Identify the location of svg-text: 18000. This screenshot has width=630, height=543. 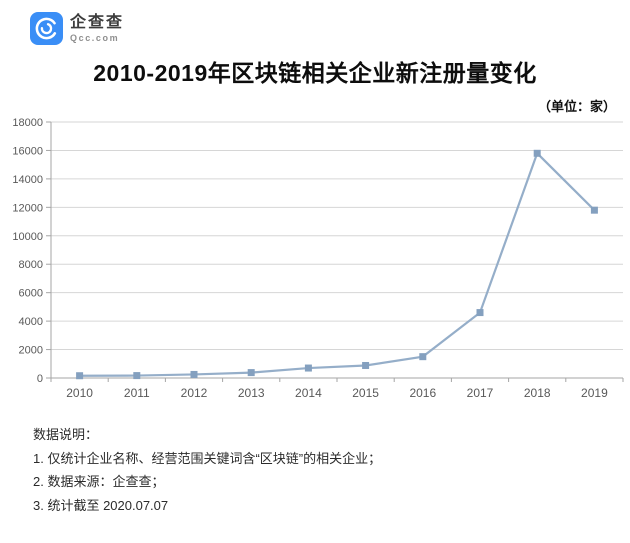
(27, 123).